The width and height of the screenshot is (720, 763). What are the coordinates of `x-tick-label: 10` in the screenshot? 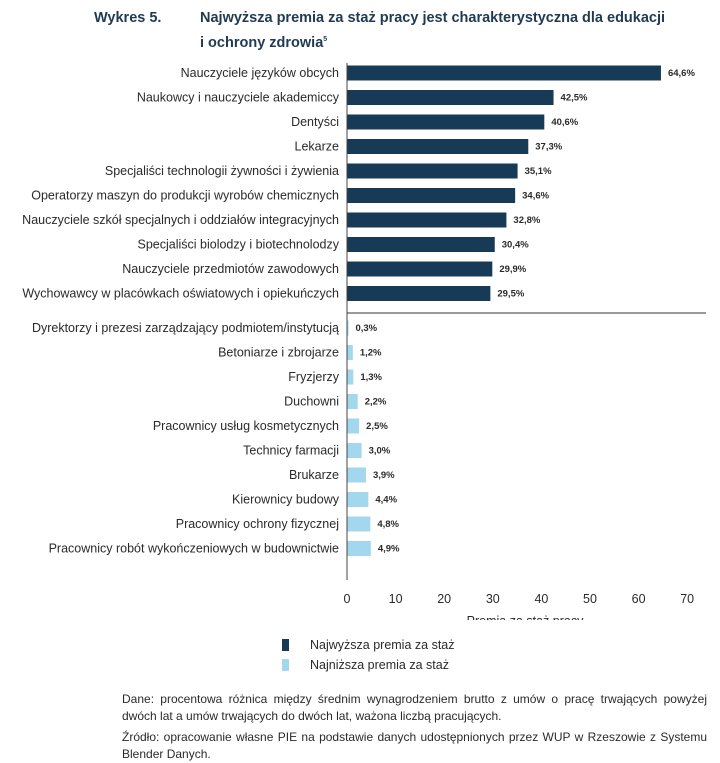 It's located at (396, 599).